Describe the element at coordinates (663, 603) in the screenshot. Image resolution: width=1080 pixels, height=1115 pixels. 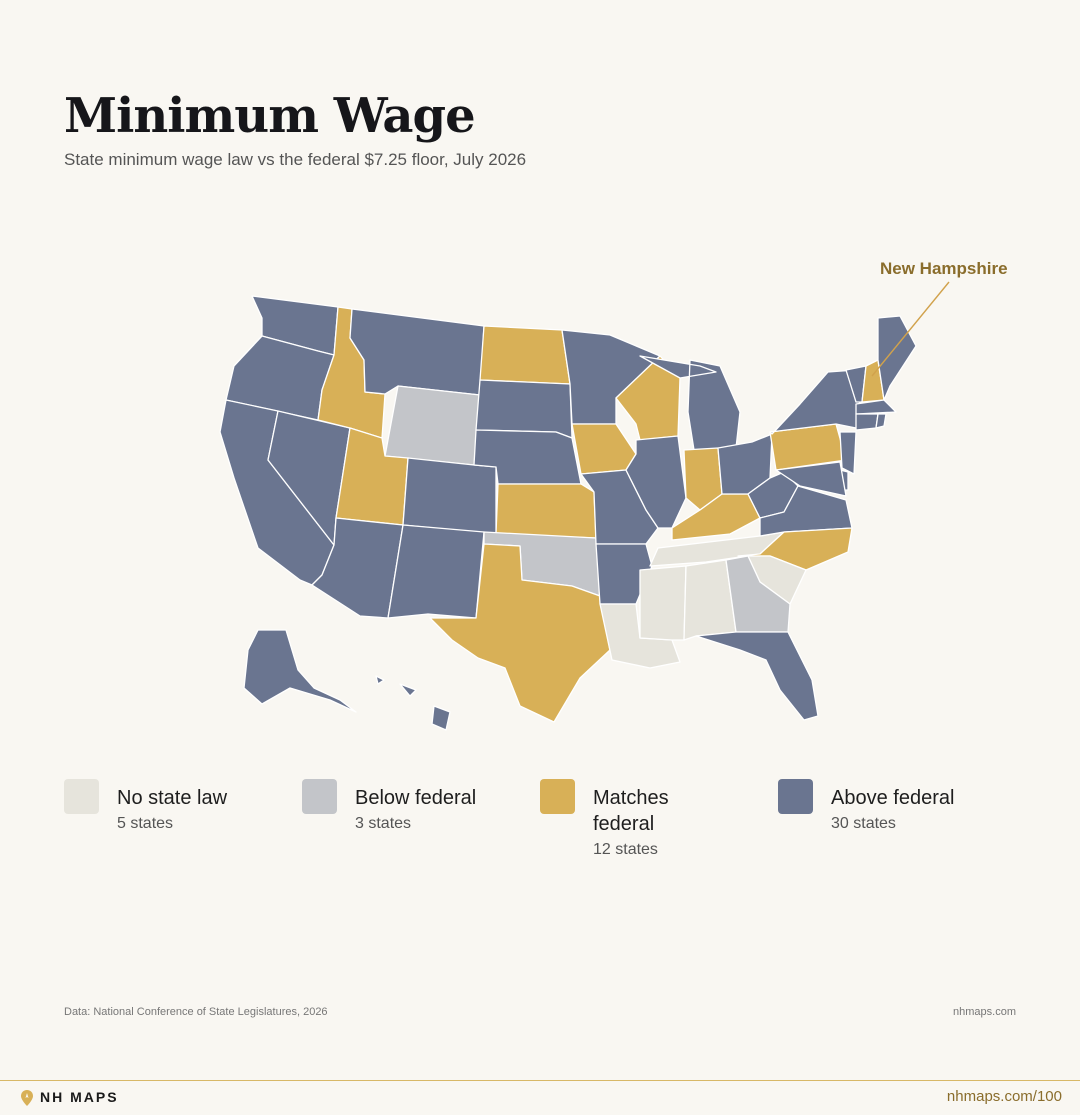
I see `state-ms` at that location.